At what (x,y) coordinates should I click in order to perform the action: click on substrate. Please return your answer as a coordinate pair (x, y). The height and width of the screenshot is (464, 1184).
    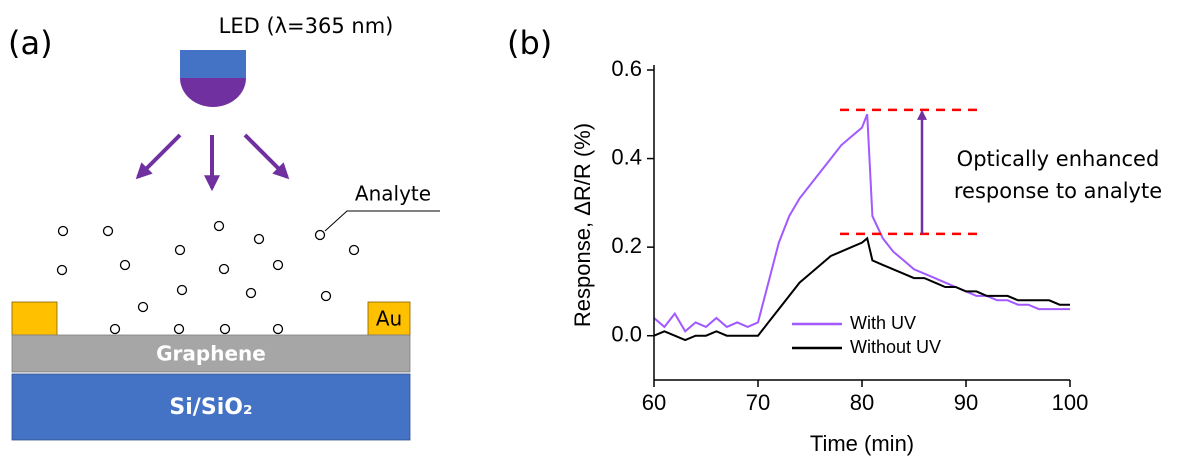
    Looking at the image, I should click on (211, 407).